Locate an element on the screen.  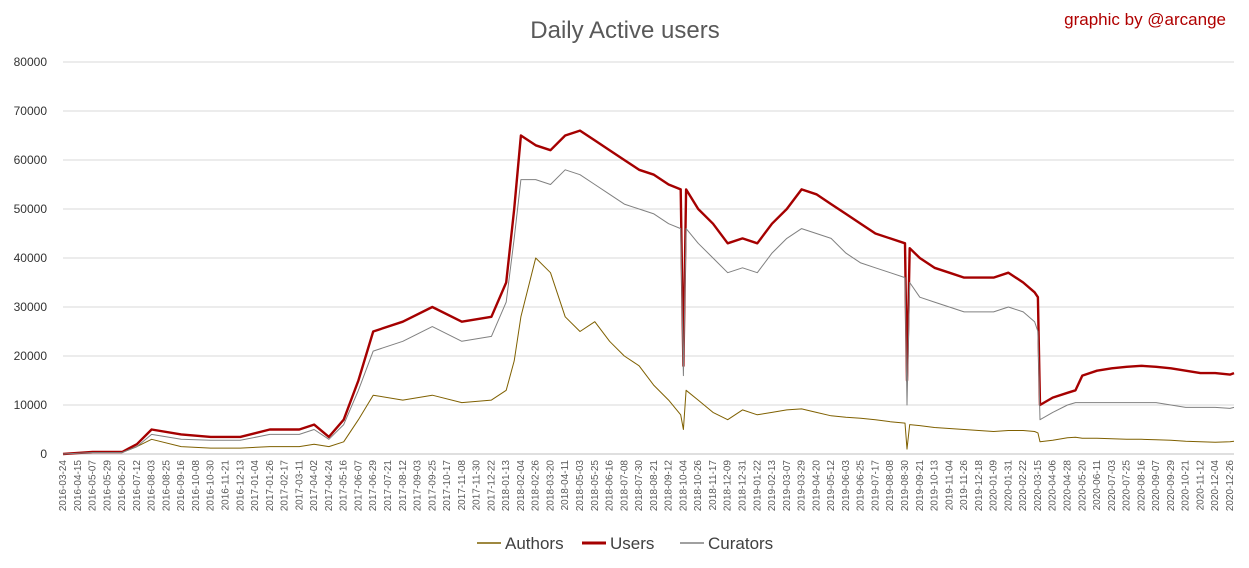
x-tick-label: 2019-12-18 is located at coordinates (979, 486).